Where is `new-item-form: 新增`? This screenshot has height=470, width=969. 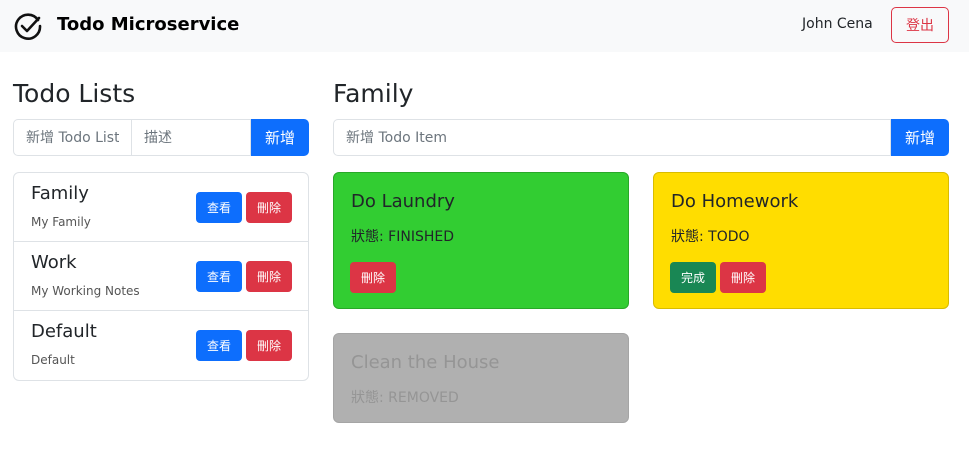 new-item-form: 新增 is located at coordinates (641, 137).